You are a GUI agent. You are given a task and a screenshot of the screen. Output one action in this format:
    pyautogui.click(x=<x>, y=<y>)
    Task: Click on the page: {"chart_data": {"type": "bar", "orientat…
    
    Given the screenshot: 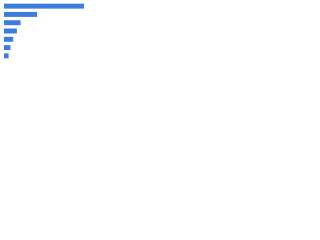 What is the action you would take?
    pyautogui.click(x=50, y=35)
    